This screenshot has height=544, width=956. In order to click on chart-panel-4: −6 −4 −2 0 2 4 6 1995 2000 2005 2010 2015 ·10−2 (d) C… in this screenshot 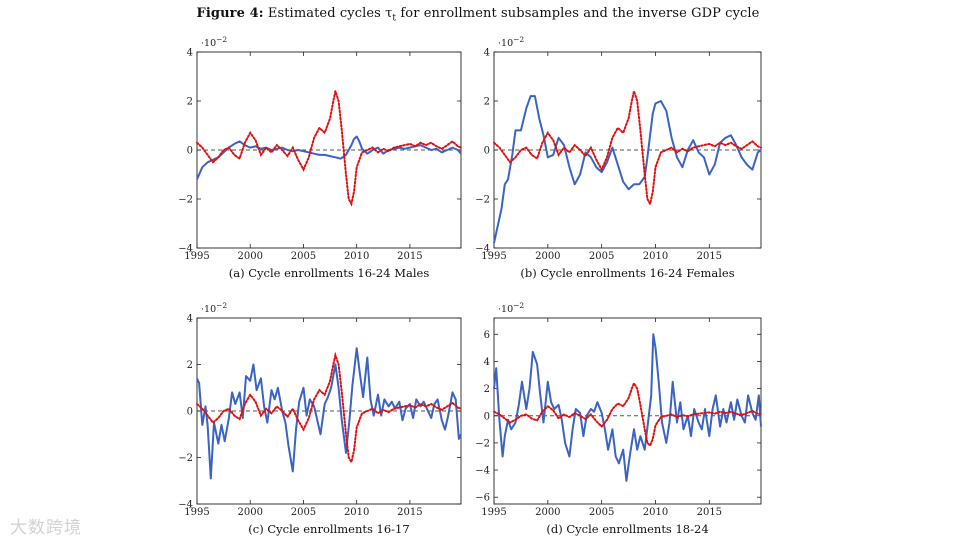, I will do `click(618, 418)`.